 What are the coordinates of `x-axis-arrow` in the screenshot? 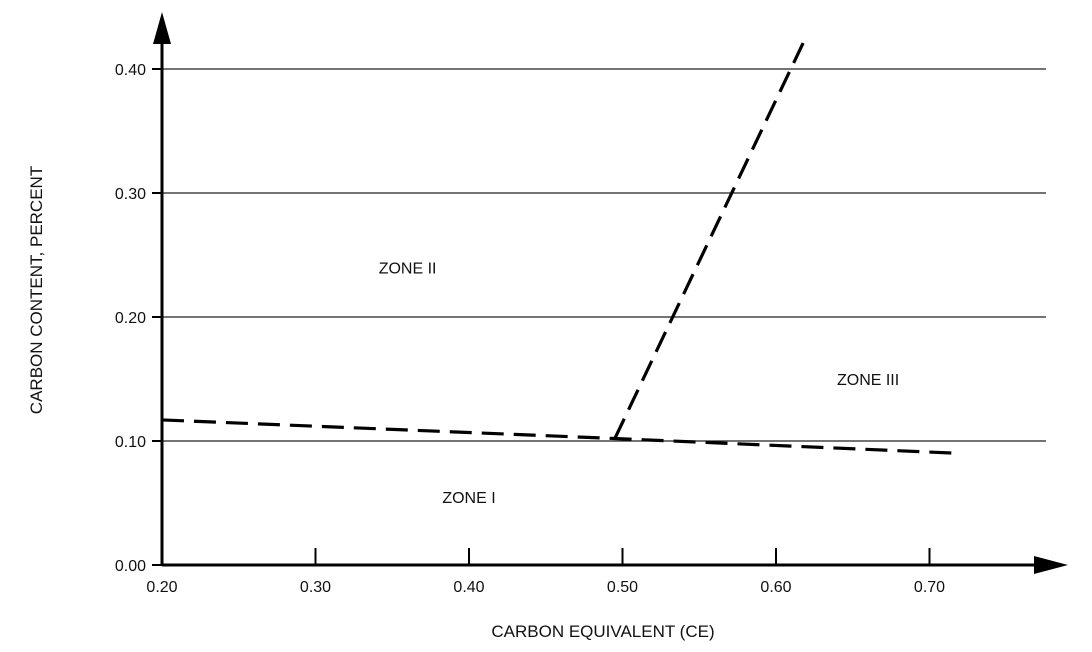 It's located at (1051, 565).